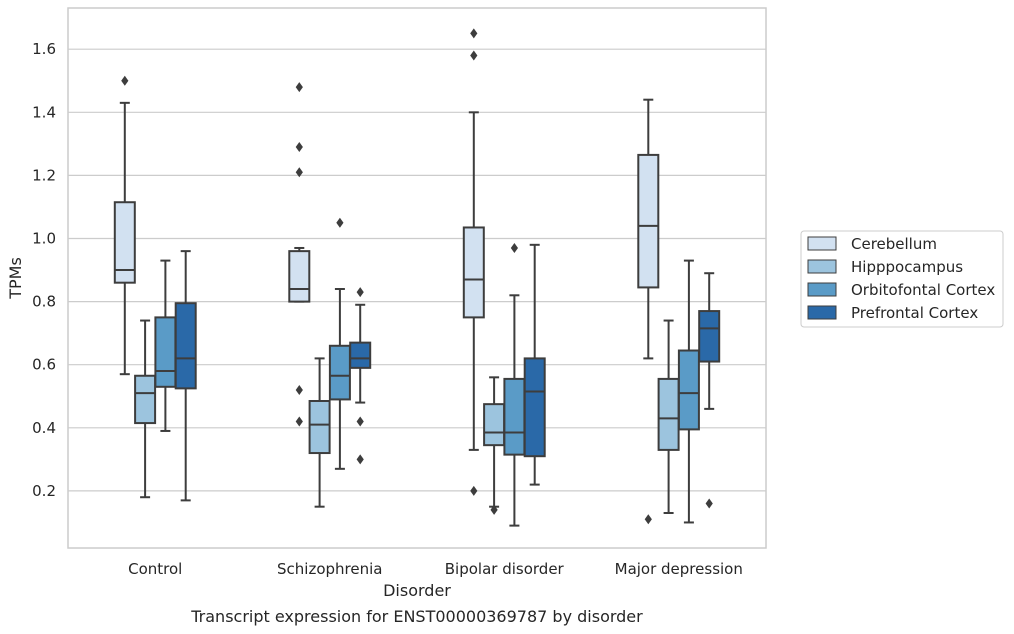 The width and height of the screenshot is (1014, 634). I want to click on y-tick-label: 1.6, so click(44, 49).